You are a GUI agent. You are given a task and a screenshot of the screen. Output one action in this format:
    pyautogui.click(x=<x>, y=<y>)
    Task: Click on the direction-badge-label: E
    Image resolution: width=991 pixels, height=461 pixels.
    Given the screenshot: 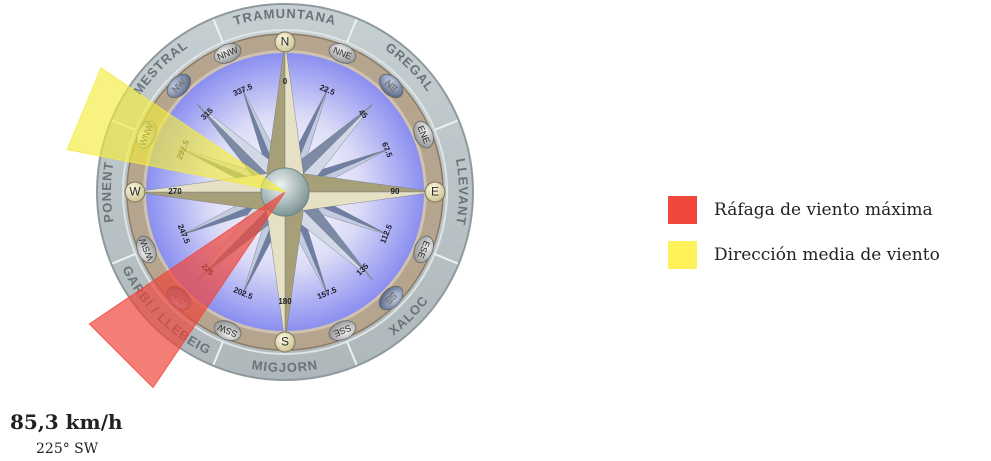 What is the action you would take?
    pyautogui.click(x=435, y=192)
    